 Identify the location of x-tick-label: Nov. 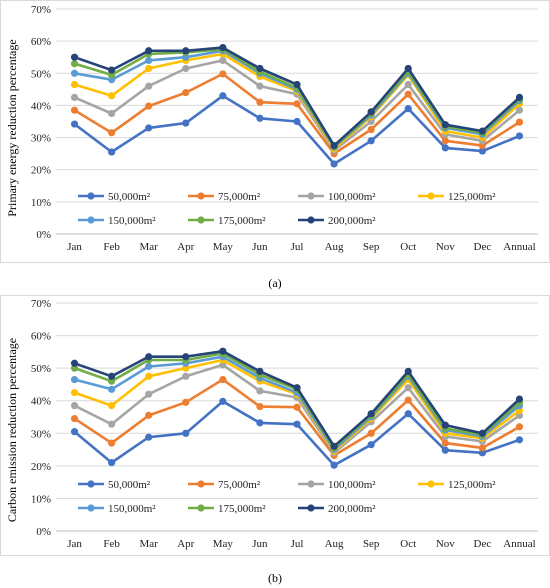
(445, 247).